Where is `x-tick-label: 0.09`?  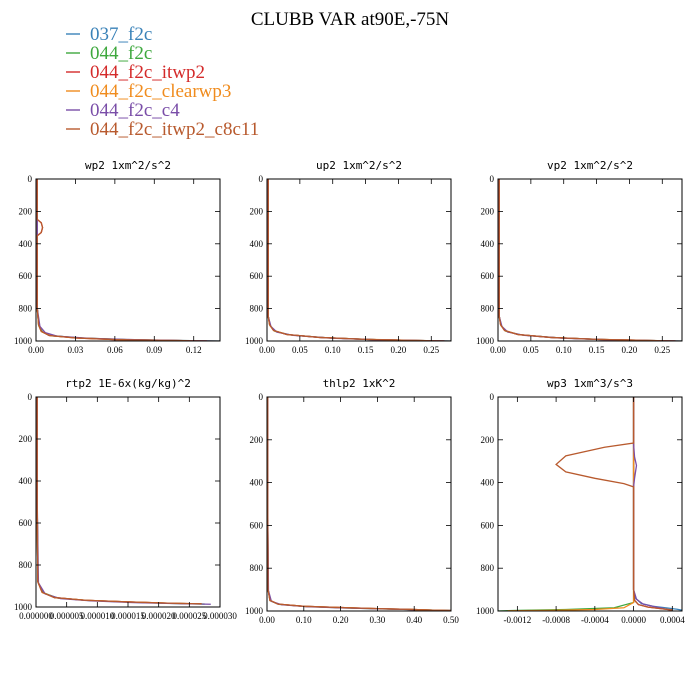 x-tick-label: 0.09 is located at coordinates (154, 350).